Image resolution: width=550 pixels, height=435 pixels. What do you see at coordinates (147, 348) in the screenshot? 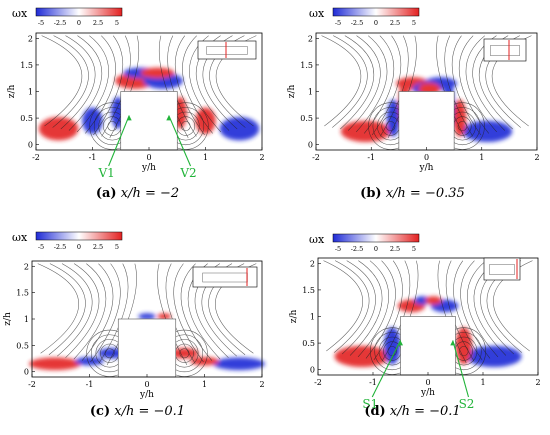
I see `cube-obstacle` at bounding box center [147, 348].